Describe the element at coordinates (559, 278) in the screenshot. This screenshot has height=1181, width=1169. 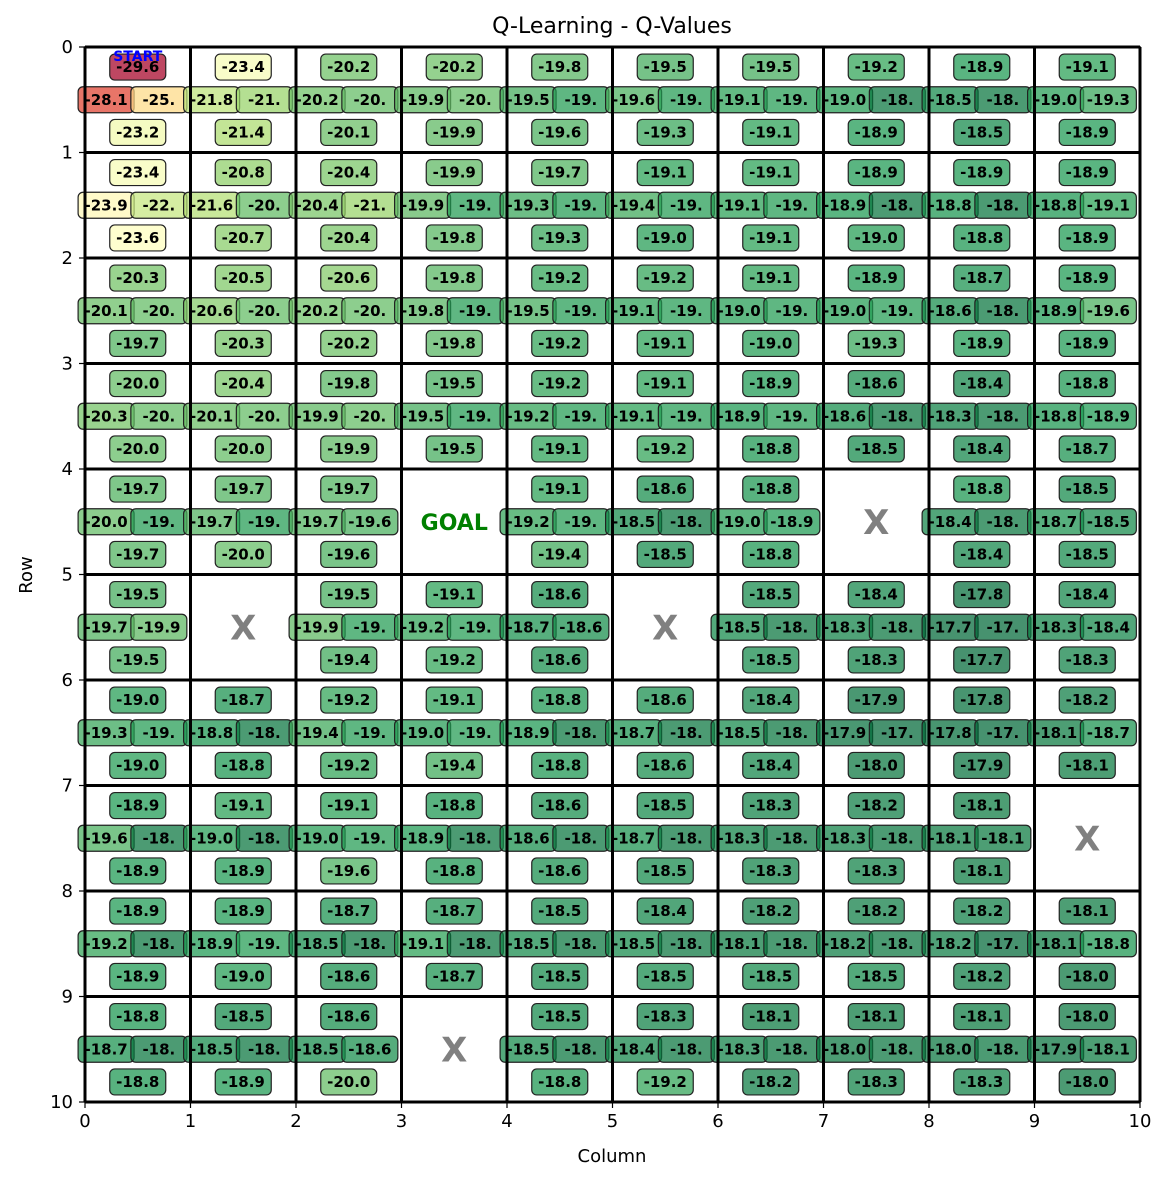
I see `q-value-label: -19.2` at that location.